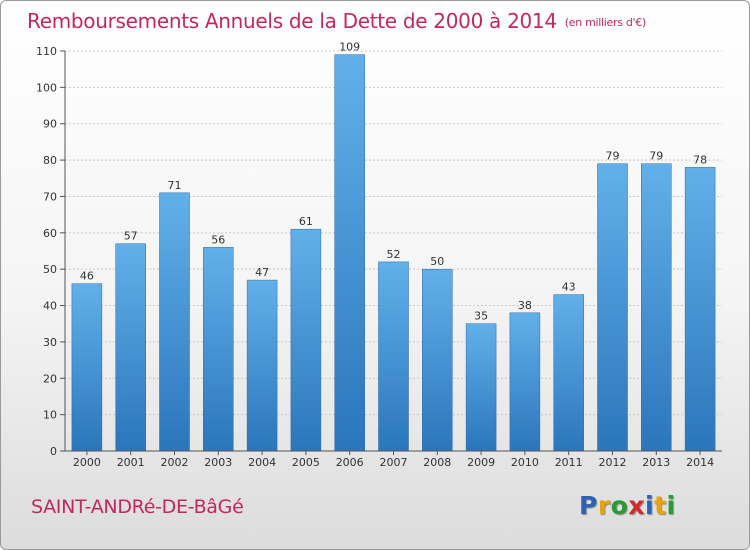 The image size is (750, 550). Describe the element at coordinates (175, 185) in the screenshot. I see `data-label: 71` at that location.